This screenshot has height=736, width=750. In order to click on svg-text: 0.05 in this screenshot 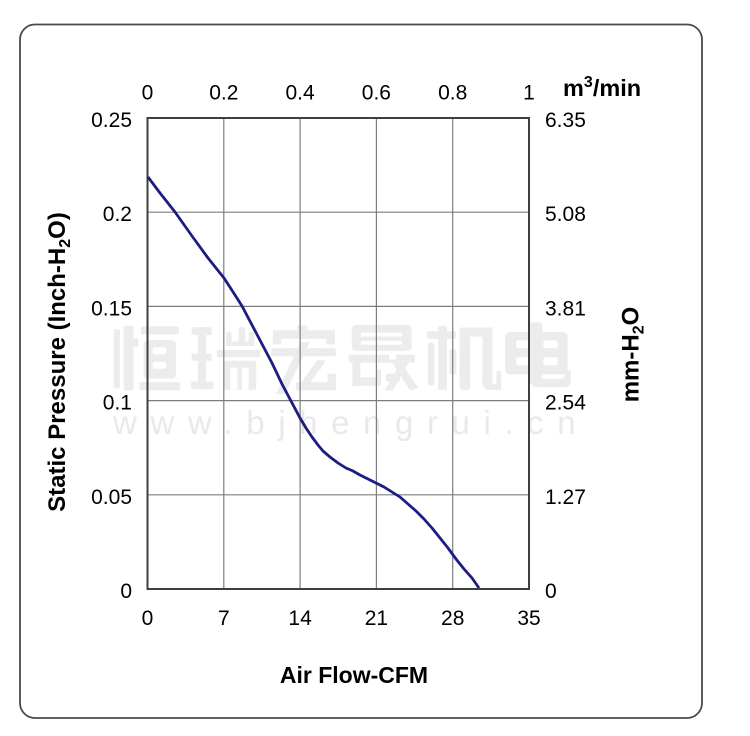, I will do `click(111, 497)`.